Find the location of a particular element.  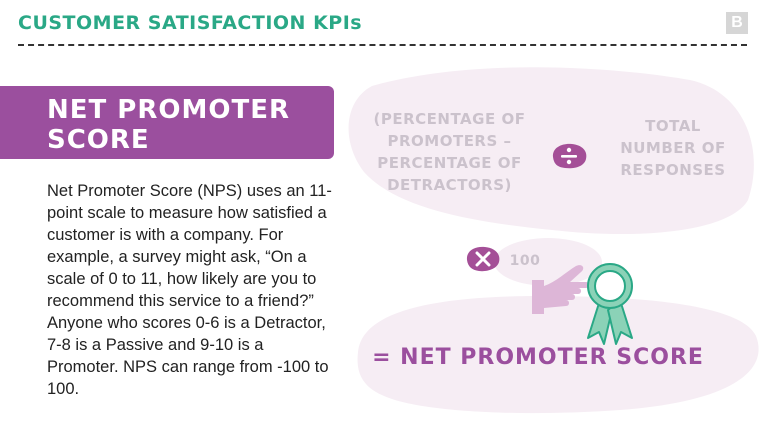

formula-denominator: TOTAL NUMBER OF RESPONSES is located at coordinates (673, 148).